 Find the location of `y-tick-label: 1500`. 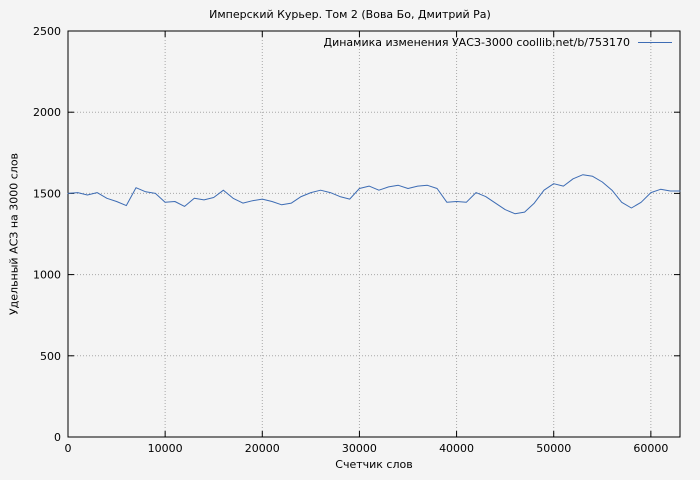

y-tick-label: 1500 is located at coordinates (47, 193).